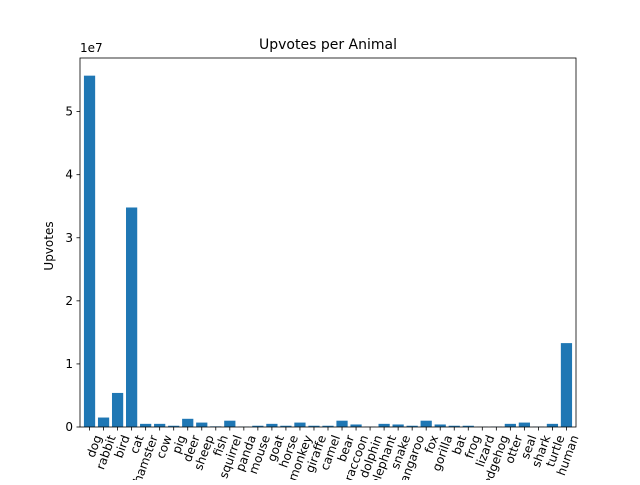 This screenshot has height=485, width=640. I want to click on bar-deer, so click(187, 423).